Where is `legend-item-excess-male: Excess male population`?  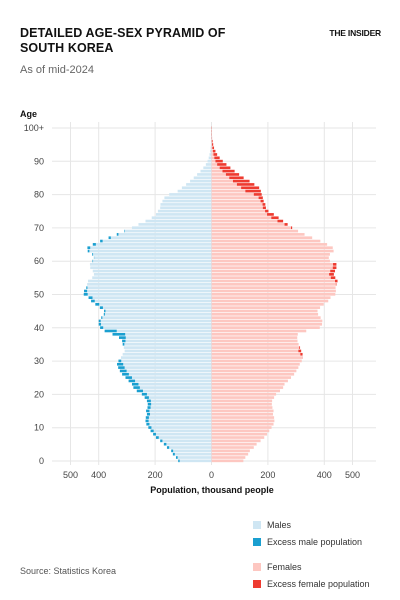 legend-item-excess-male: Excess male population is located at coordinates (311, 542).